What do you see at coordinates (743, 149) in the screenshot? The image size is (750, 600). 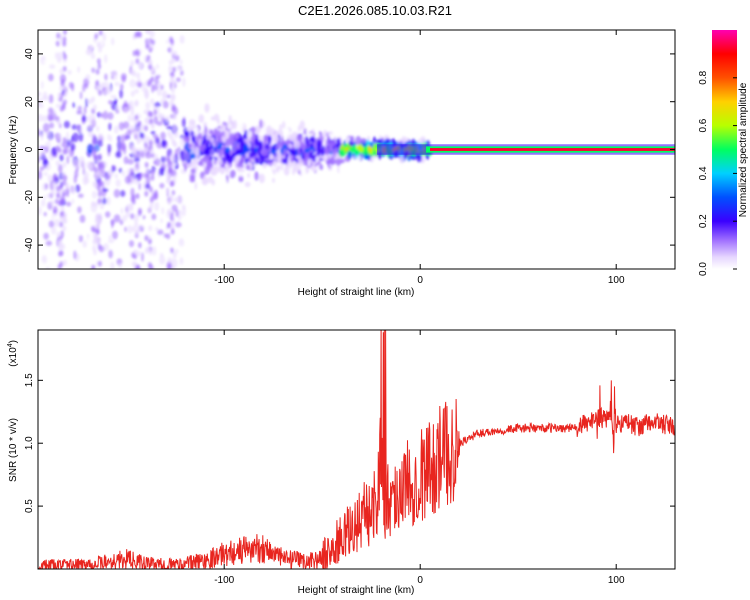 I see `colorbar-label: Normalized spectral amplitude` at bounding box center [743, 149].